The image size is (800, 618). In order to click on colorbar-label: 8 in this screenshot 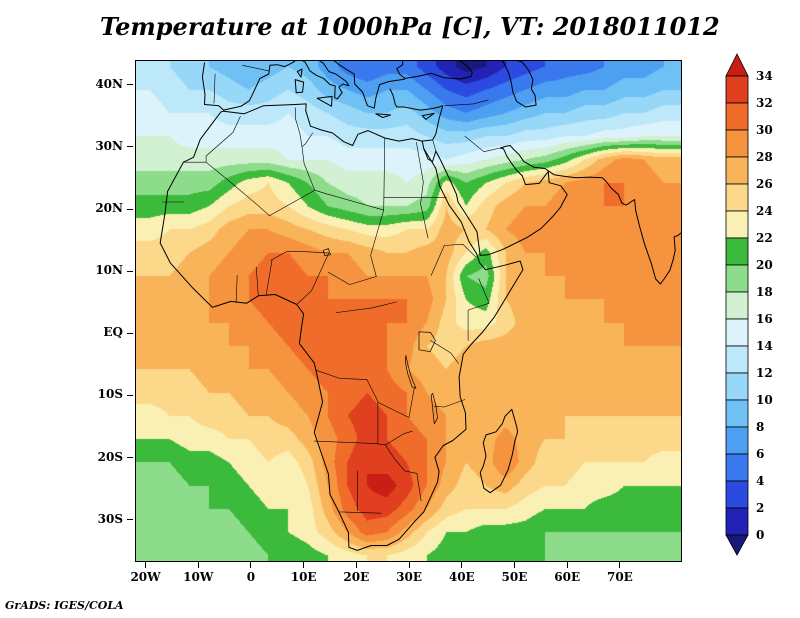, I will do `click(760, 427)`.